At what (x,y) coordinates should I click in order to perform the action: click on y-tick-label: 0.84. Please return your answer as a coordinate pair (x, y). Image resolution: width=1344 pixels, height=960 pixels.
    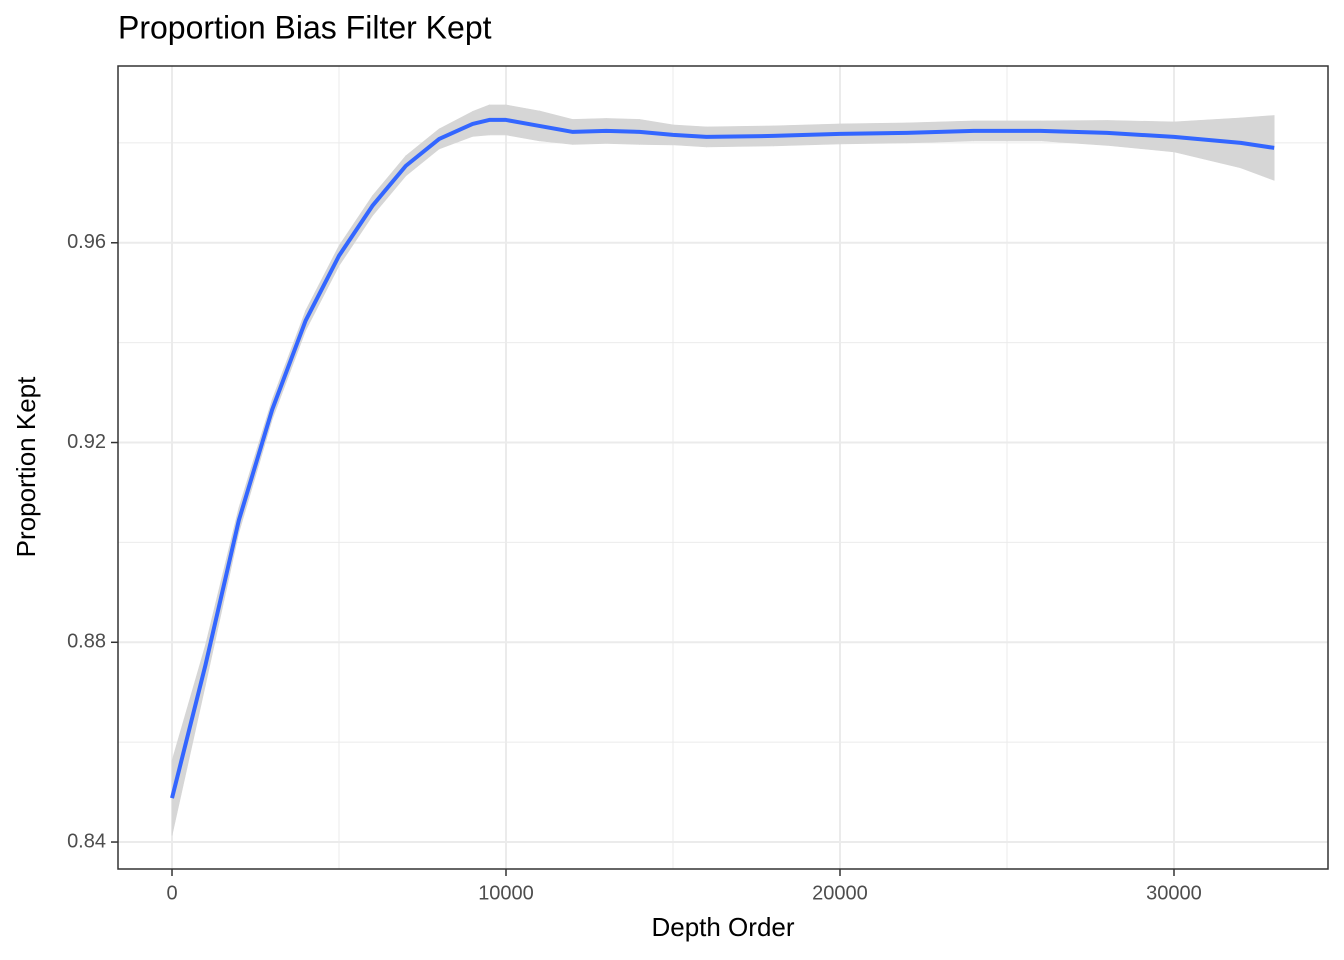
    Looking at the image, I should click on (86, 841).